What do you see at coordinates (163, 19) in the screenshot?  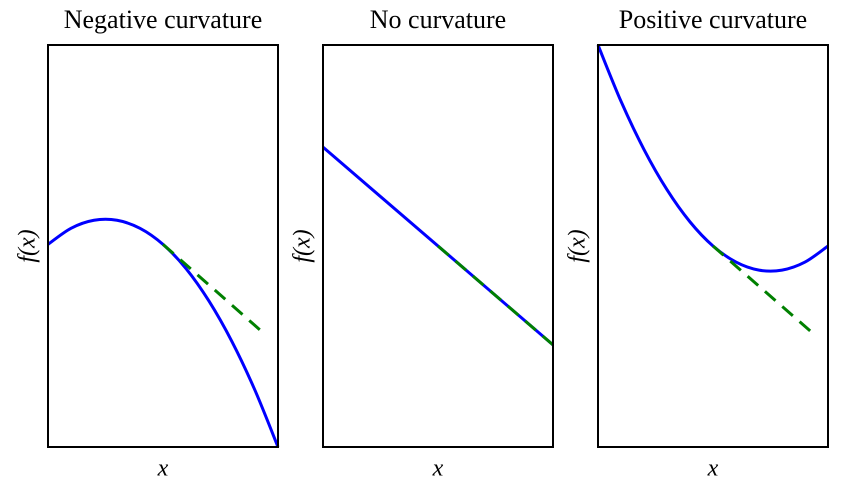 I see `panel-title: Negative curvature` at bounding box center [163, 19].